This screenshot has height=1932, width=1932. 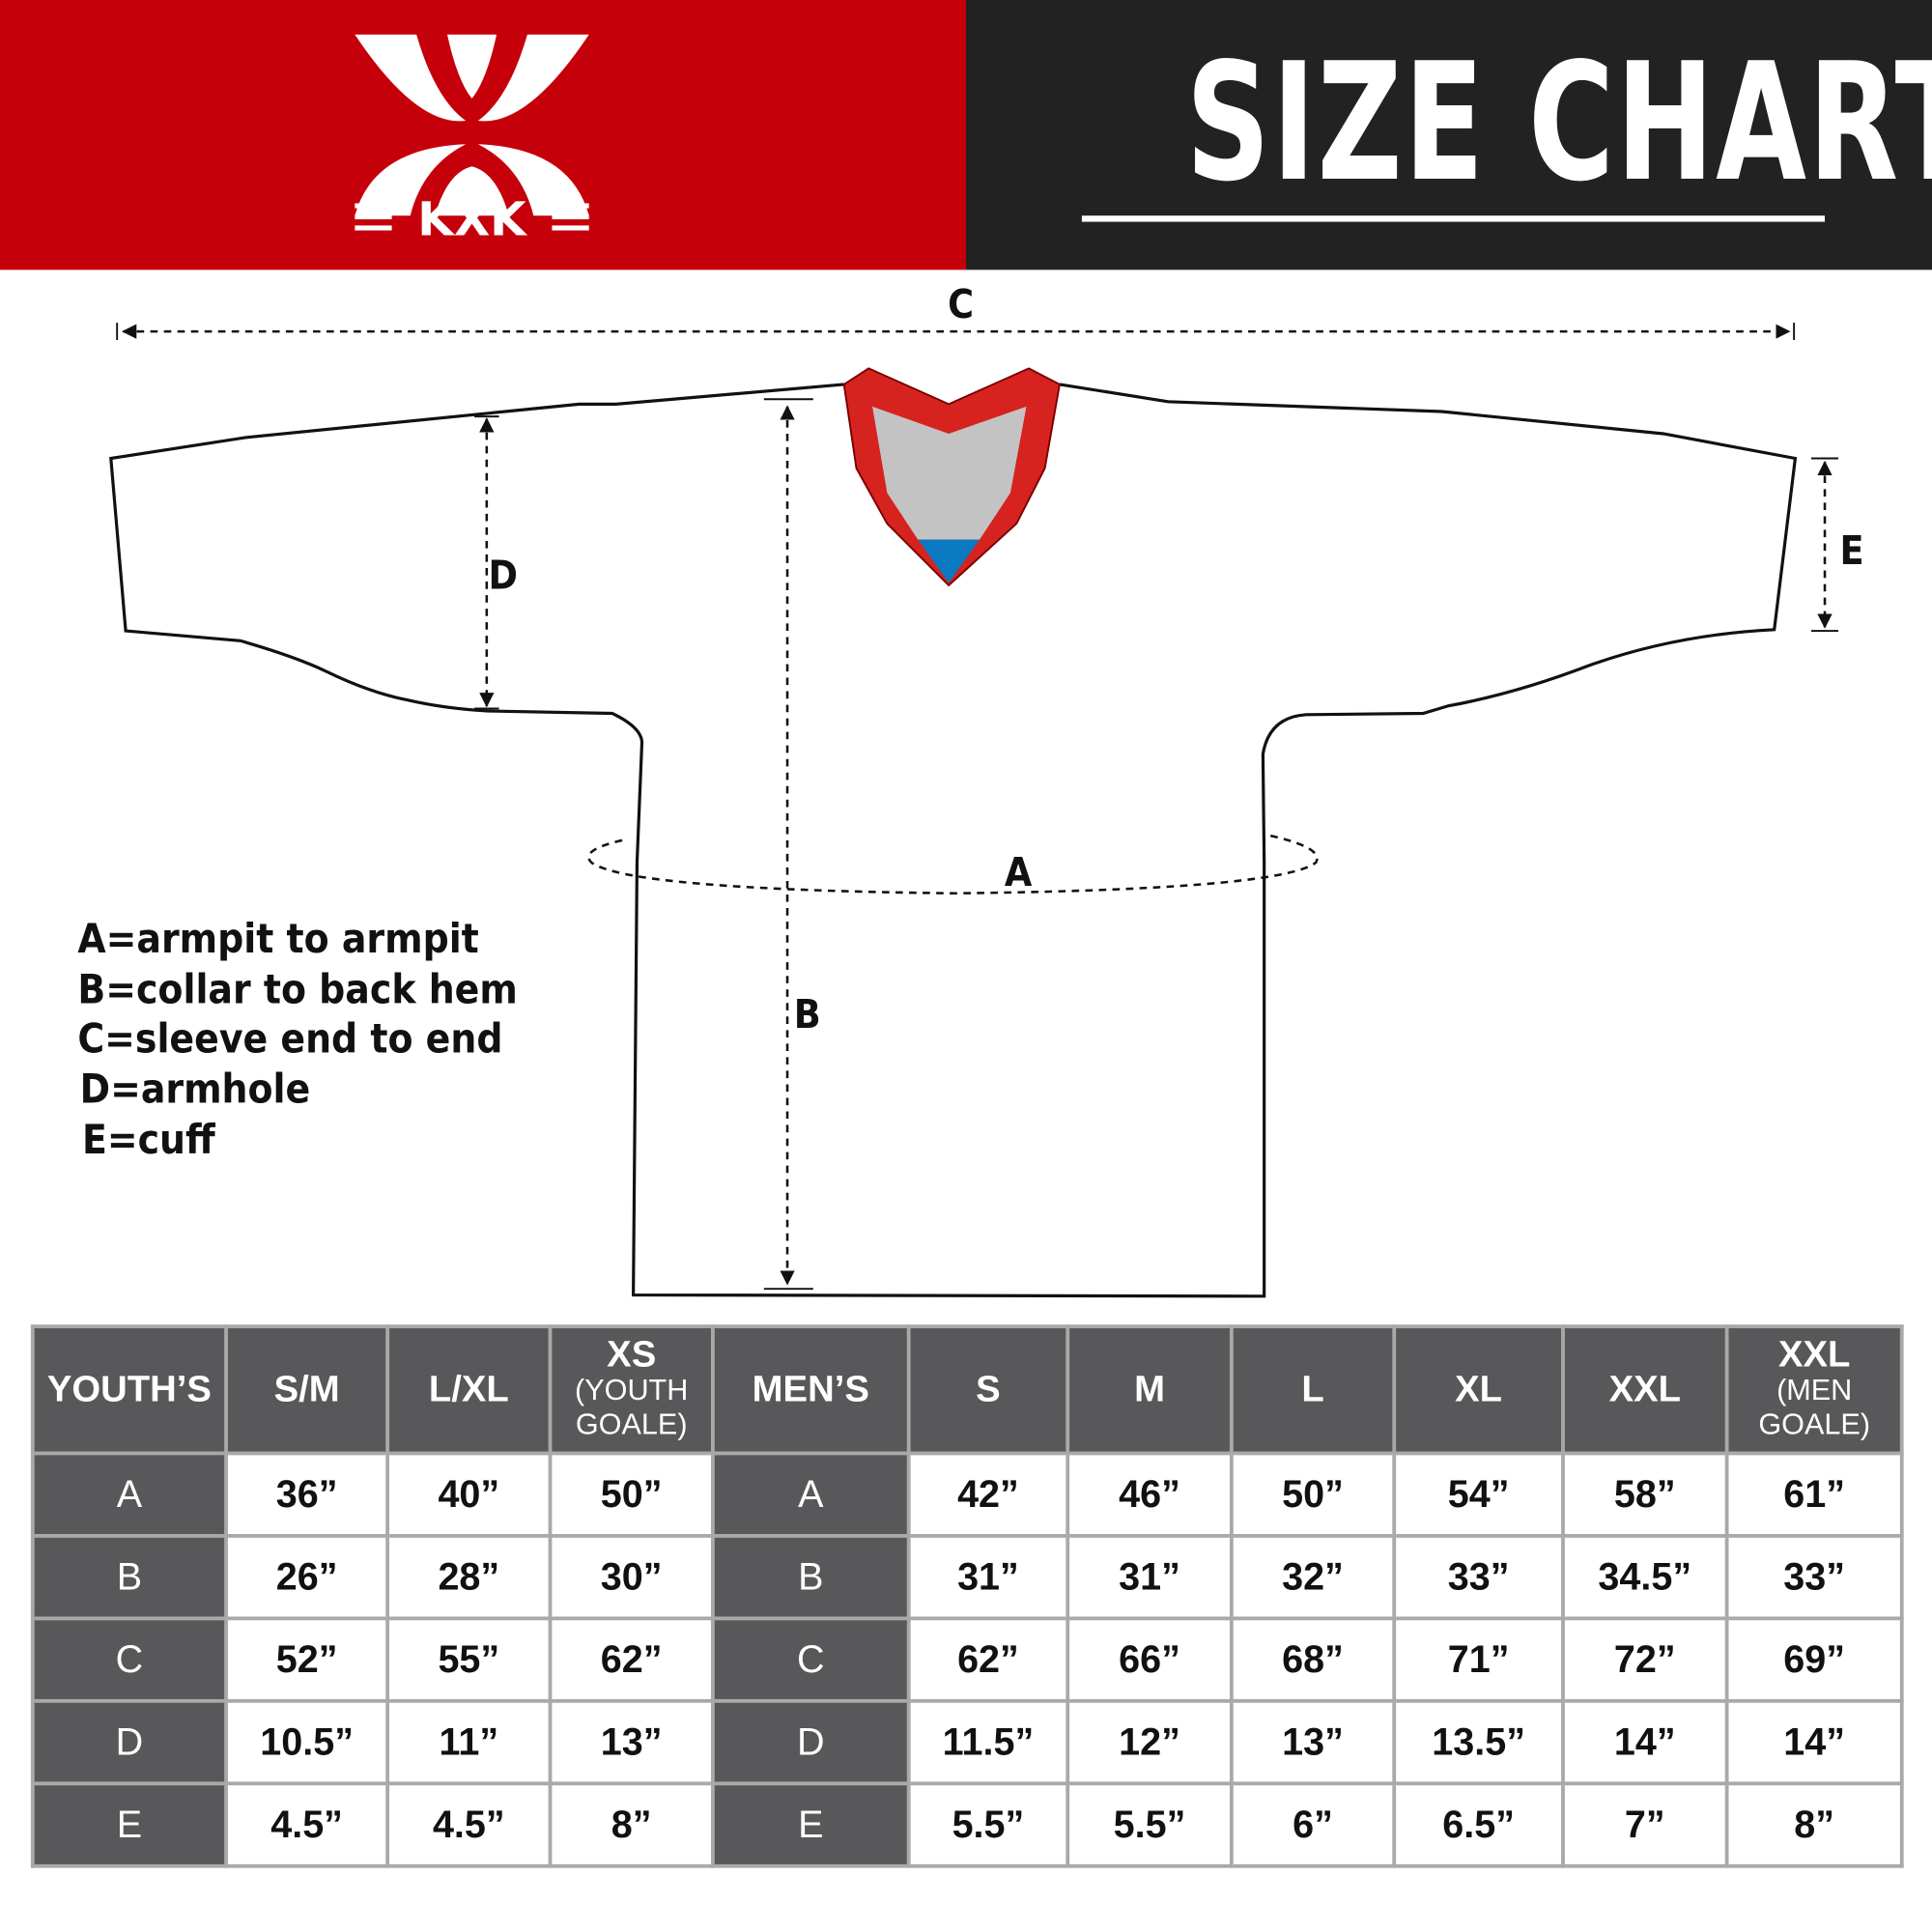 What do you see at coordinates (472, 217) in the screenshot?
I see `logo-text: KXK` at bounding box center [472, 217].